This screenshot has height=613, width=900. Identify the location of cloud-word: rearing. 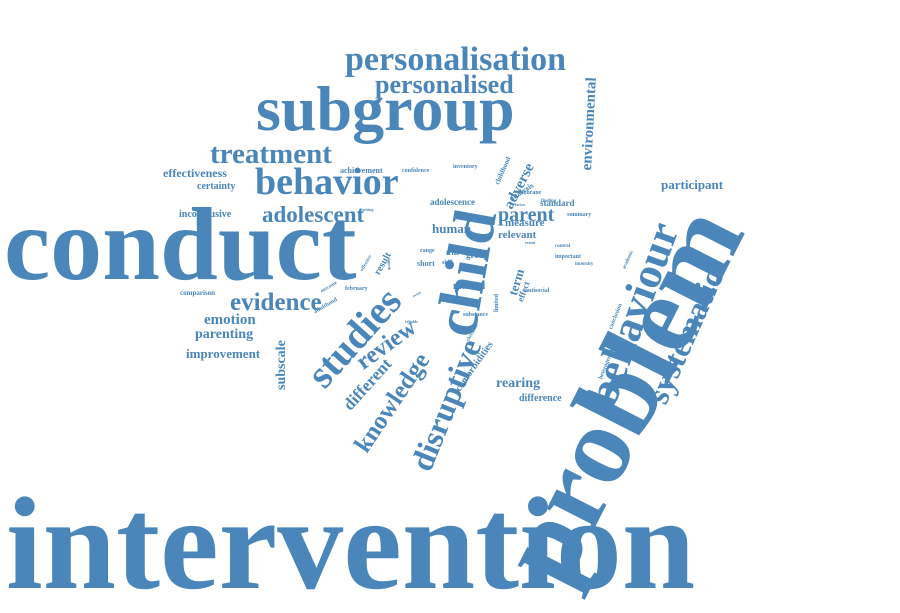
(518, 383).